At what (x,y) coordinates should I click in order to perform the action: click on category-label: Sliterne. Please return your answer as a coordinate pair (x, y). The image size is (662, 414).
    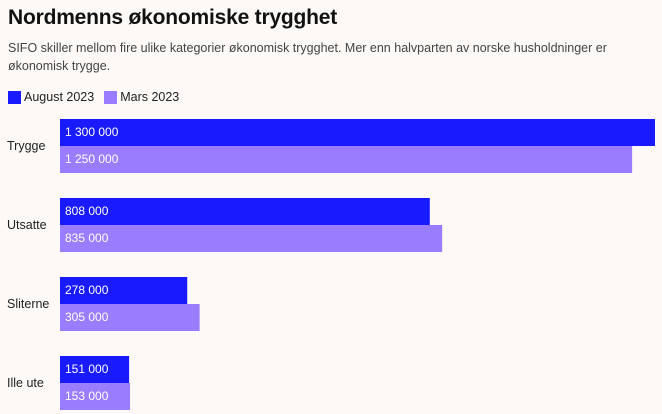
    Looking at the image, I should click on (28, 304).